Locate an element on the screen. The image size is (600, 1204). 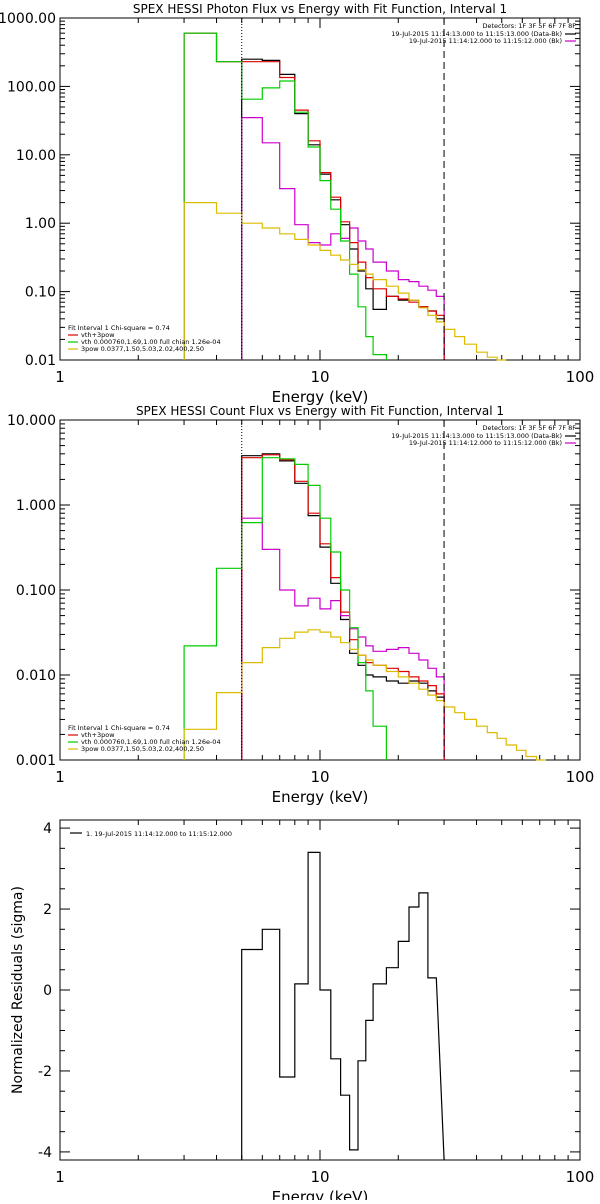
y-tick-label: 10.000 is located at coordinates (31, 421).